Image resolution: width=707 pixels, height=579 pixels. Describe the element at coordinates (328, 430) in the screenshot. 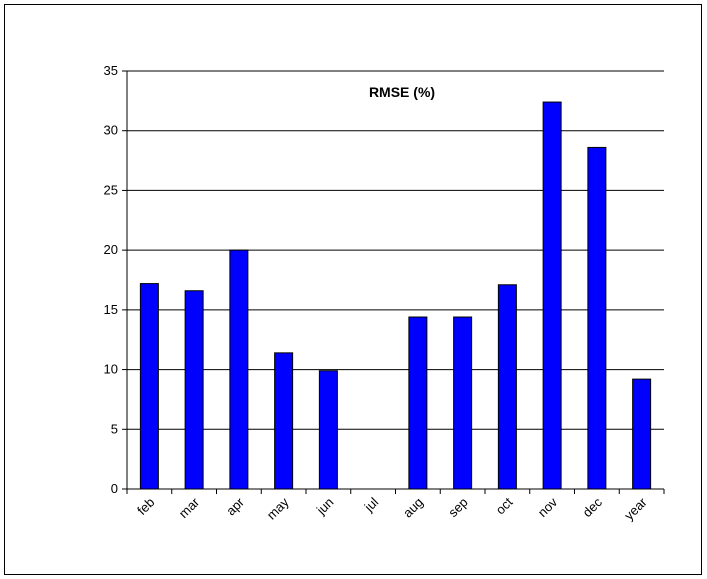

I see `bar-jun` at that location.